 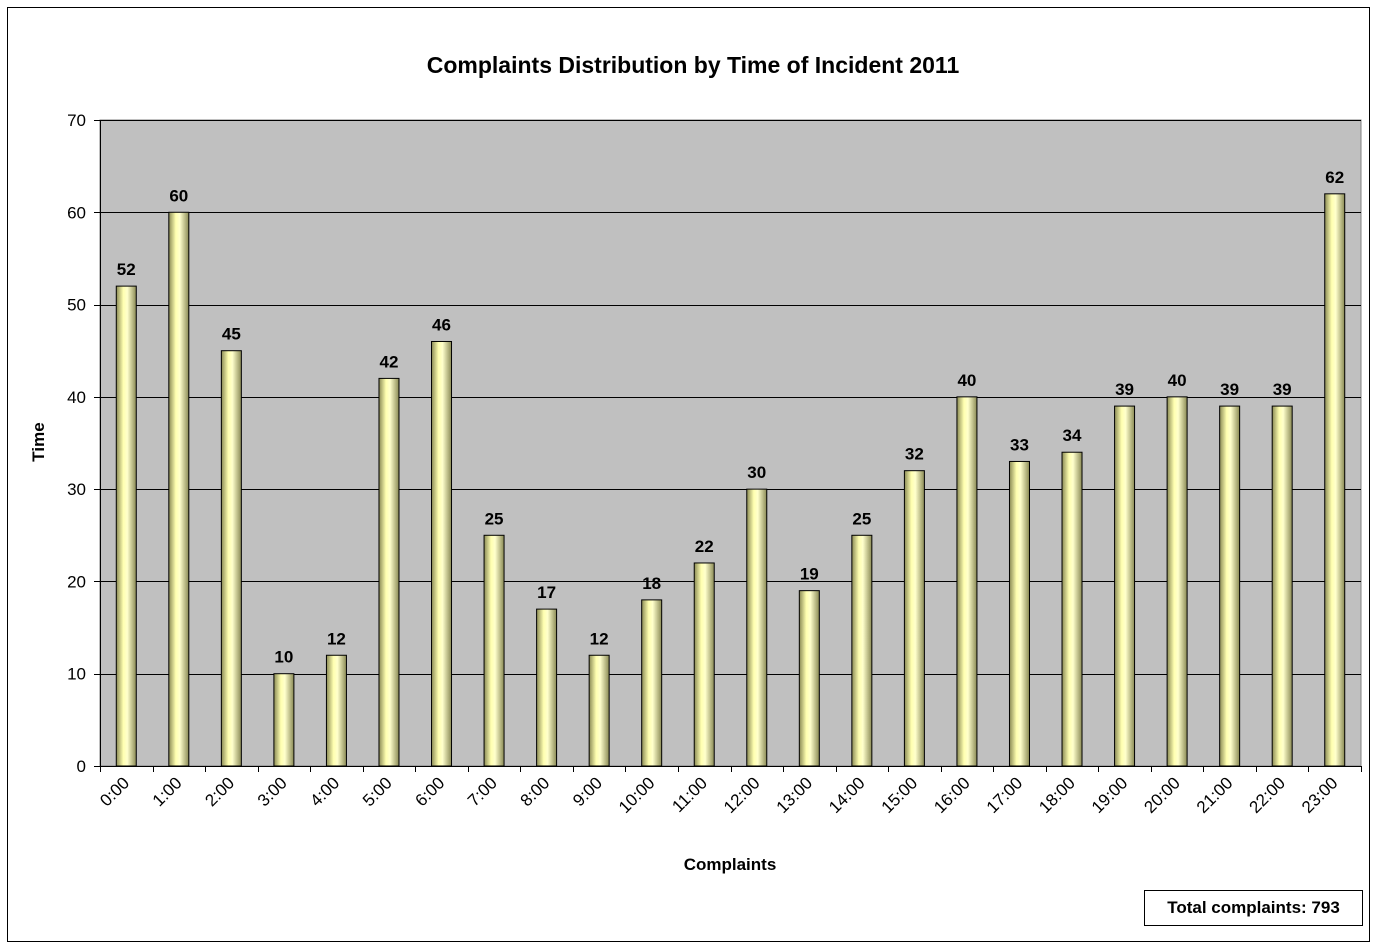 What do you see at coordinates (482, 791) in the screenshot?
I see `x-tick-label: 7:00` at bounding box center [482, 791].